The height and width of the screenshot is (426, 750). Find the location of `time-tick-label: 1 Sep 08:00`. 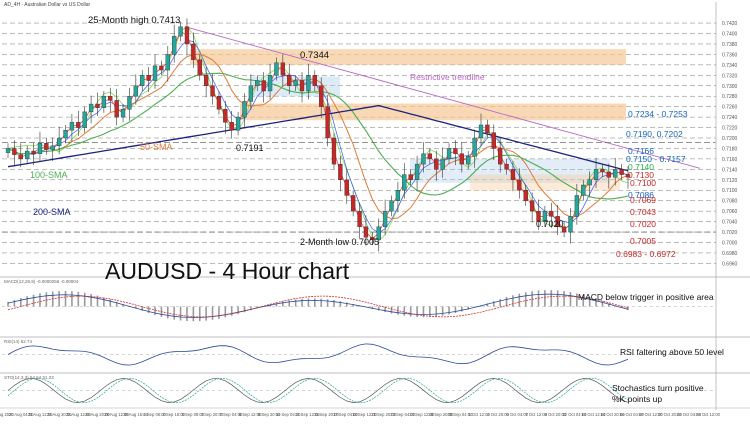

time-tick-label: 1 Sep 08:00 is located at coordinates (154, 414).